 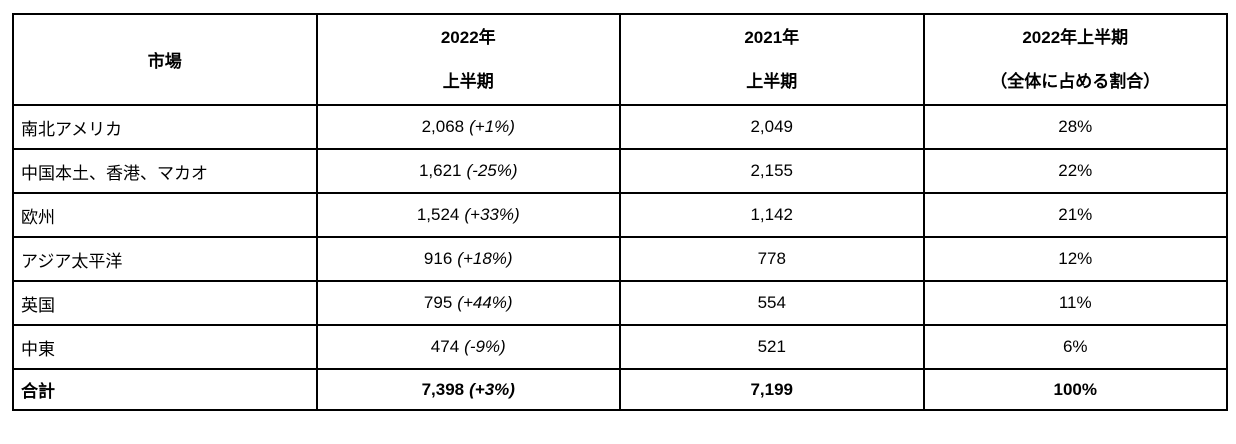 What do you see at coordinates (165, 303) in the screenshot?
I see `market-cell: 英国` at bounding box center [165, 303].